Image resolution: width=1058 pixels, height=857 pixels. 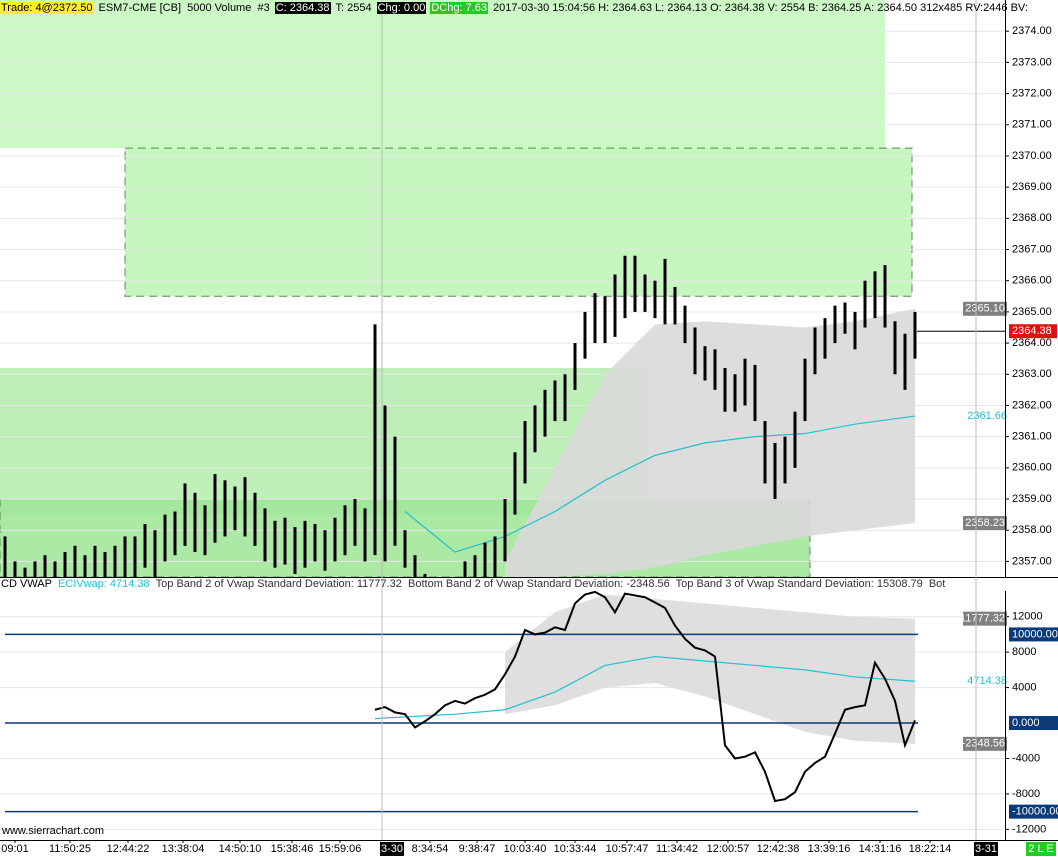 I want to click on level-label: -10000.00, so click(x=1035, y=812).